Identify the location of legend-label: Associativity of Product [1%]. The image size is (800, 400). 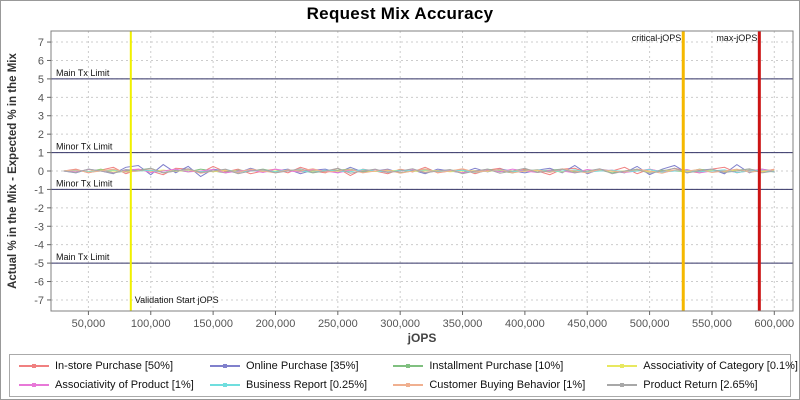
(124, 384).